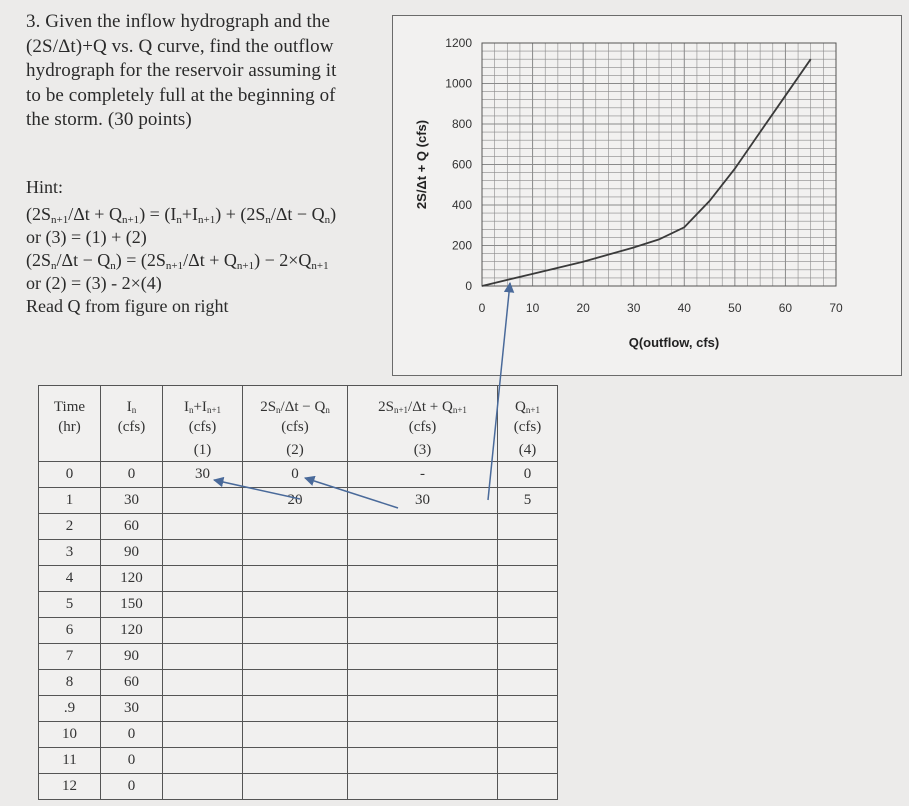  I want to click on x-tick-label: 50, so click(735, 308).